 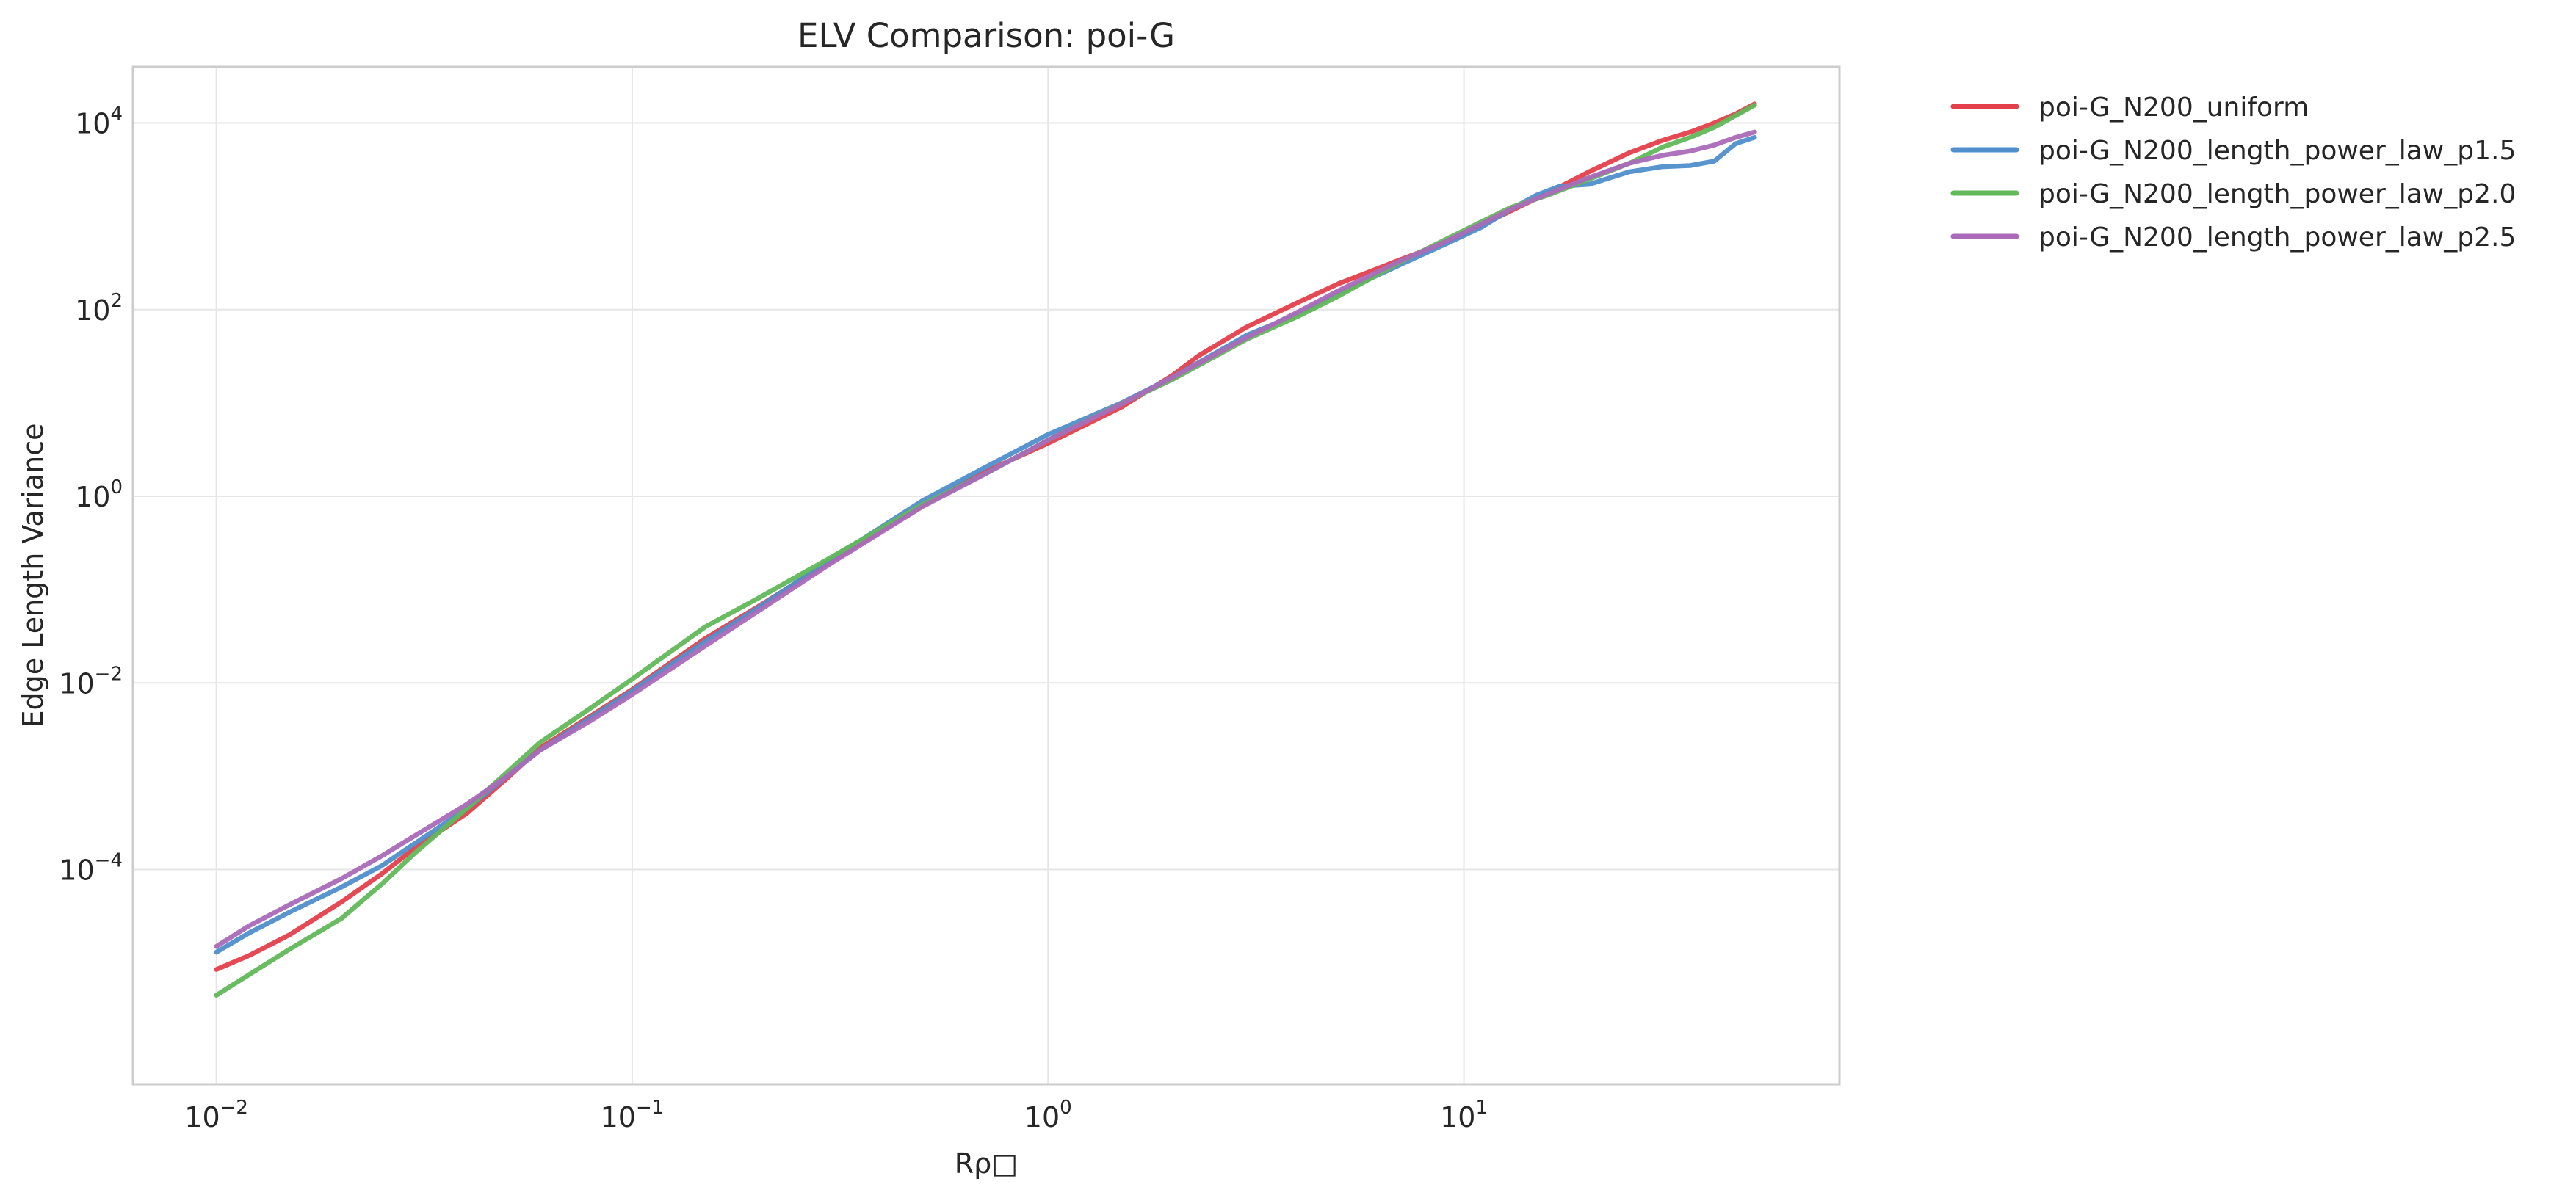 I want to click on legend-label: poi-G_N200_uniform, so click(x=2173, y=107).